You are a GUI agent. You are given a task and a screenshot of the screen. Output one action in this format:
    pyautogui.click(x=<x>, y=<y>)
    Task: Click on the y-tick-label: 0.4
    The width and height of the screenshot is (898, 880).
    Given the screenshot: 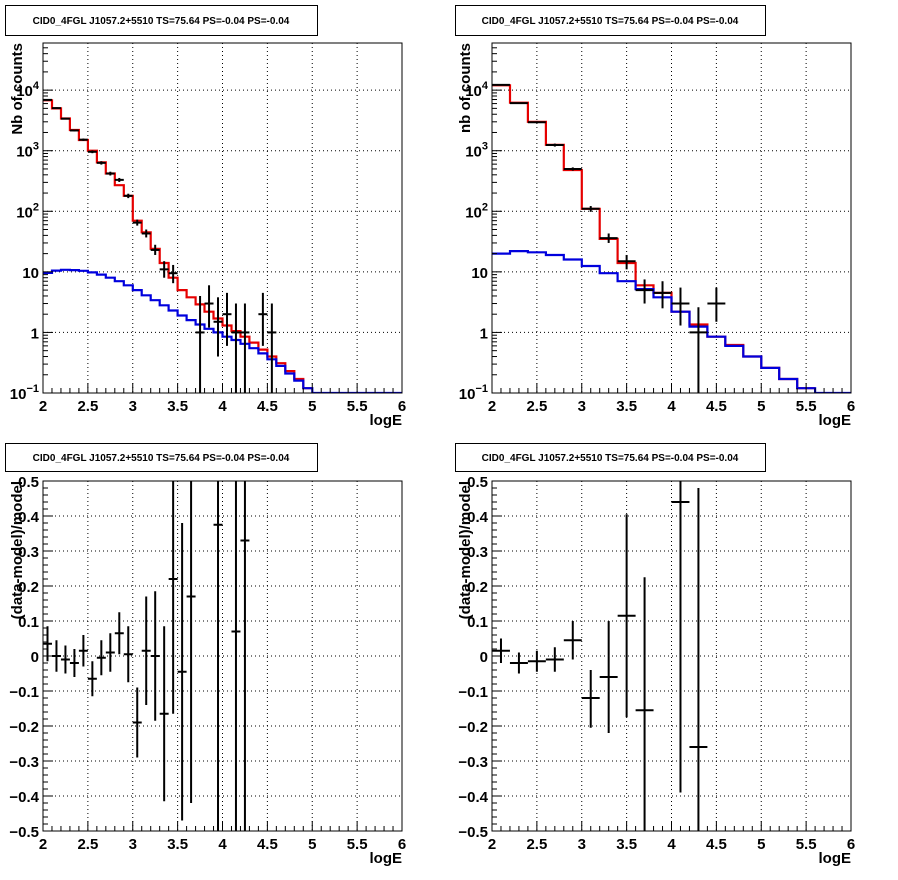 What is the action you would take?
    pyautogui.click(x=29, y=517)
    